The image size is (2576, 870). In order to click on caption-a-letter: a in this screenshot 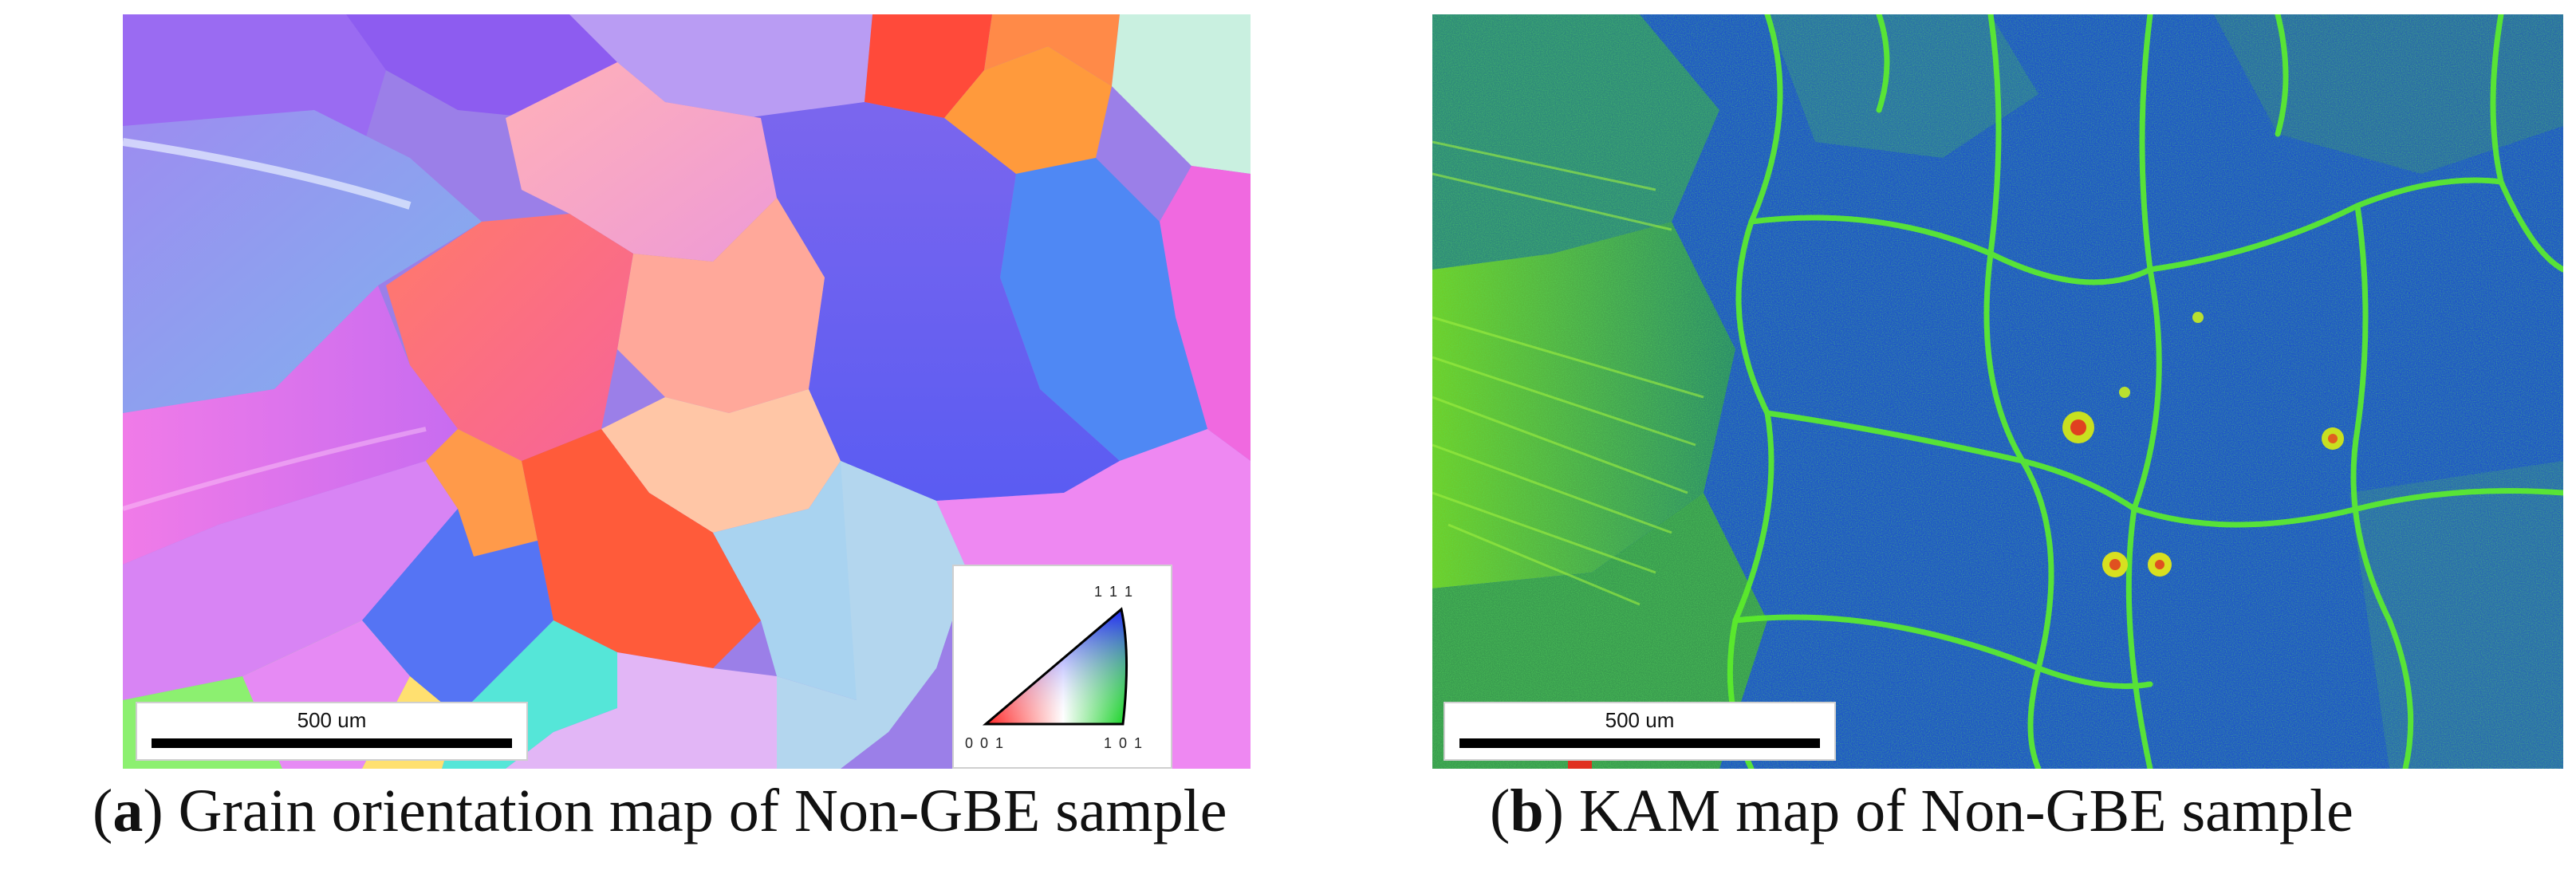, I will do `click(128, 810)`.